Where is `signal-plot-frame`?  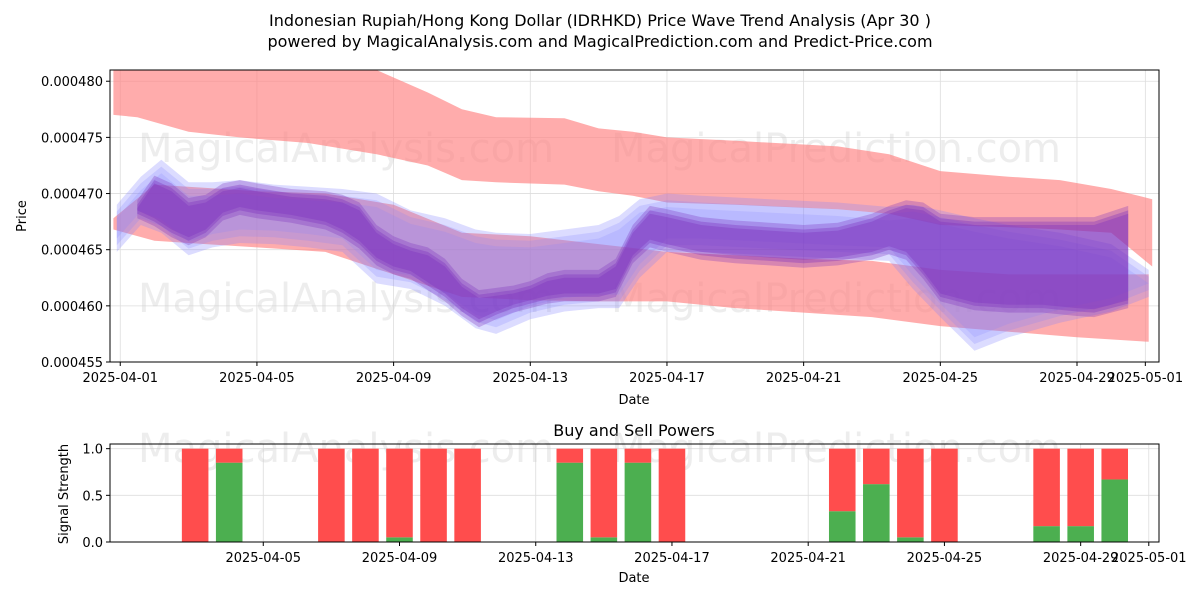 signal-plot-frame is located at coordinates (634, 493).